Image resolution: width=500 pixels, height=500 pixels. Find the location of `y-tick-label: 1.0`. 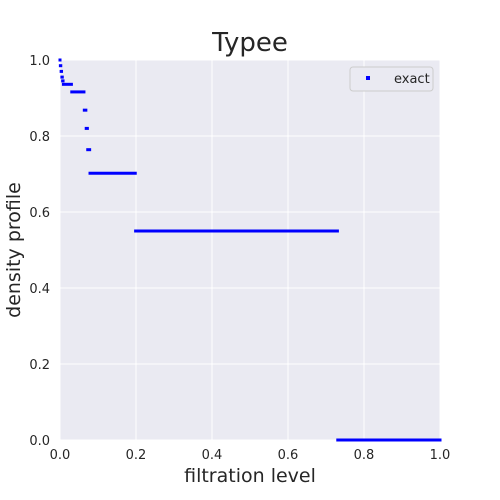

y-tick-label: 1.0 is located at coordinates (39, 61).